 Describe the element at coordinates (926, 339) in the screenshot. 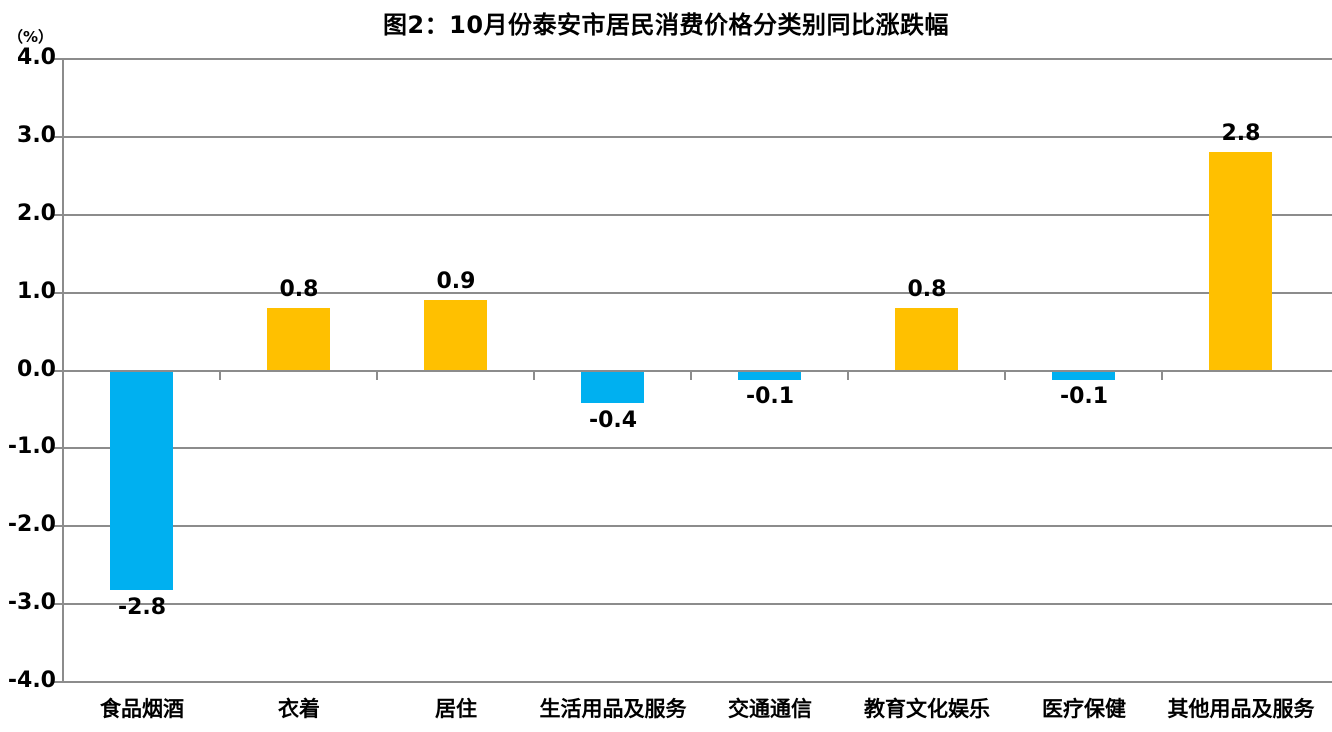

I see `bar-教育文化娱乐` at that location.